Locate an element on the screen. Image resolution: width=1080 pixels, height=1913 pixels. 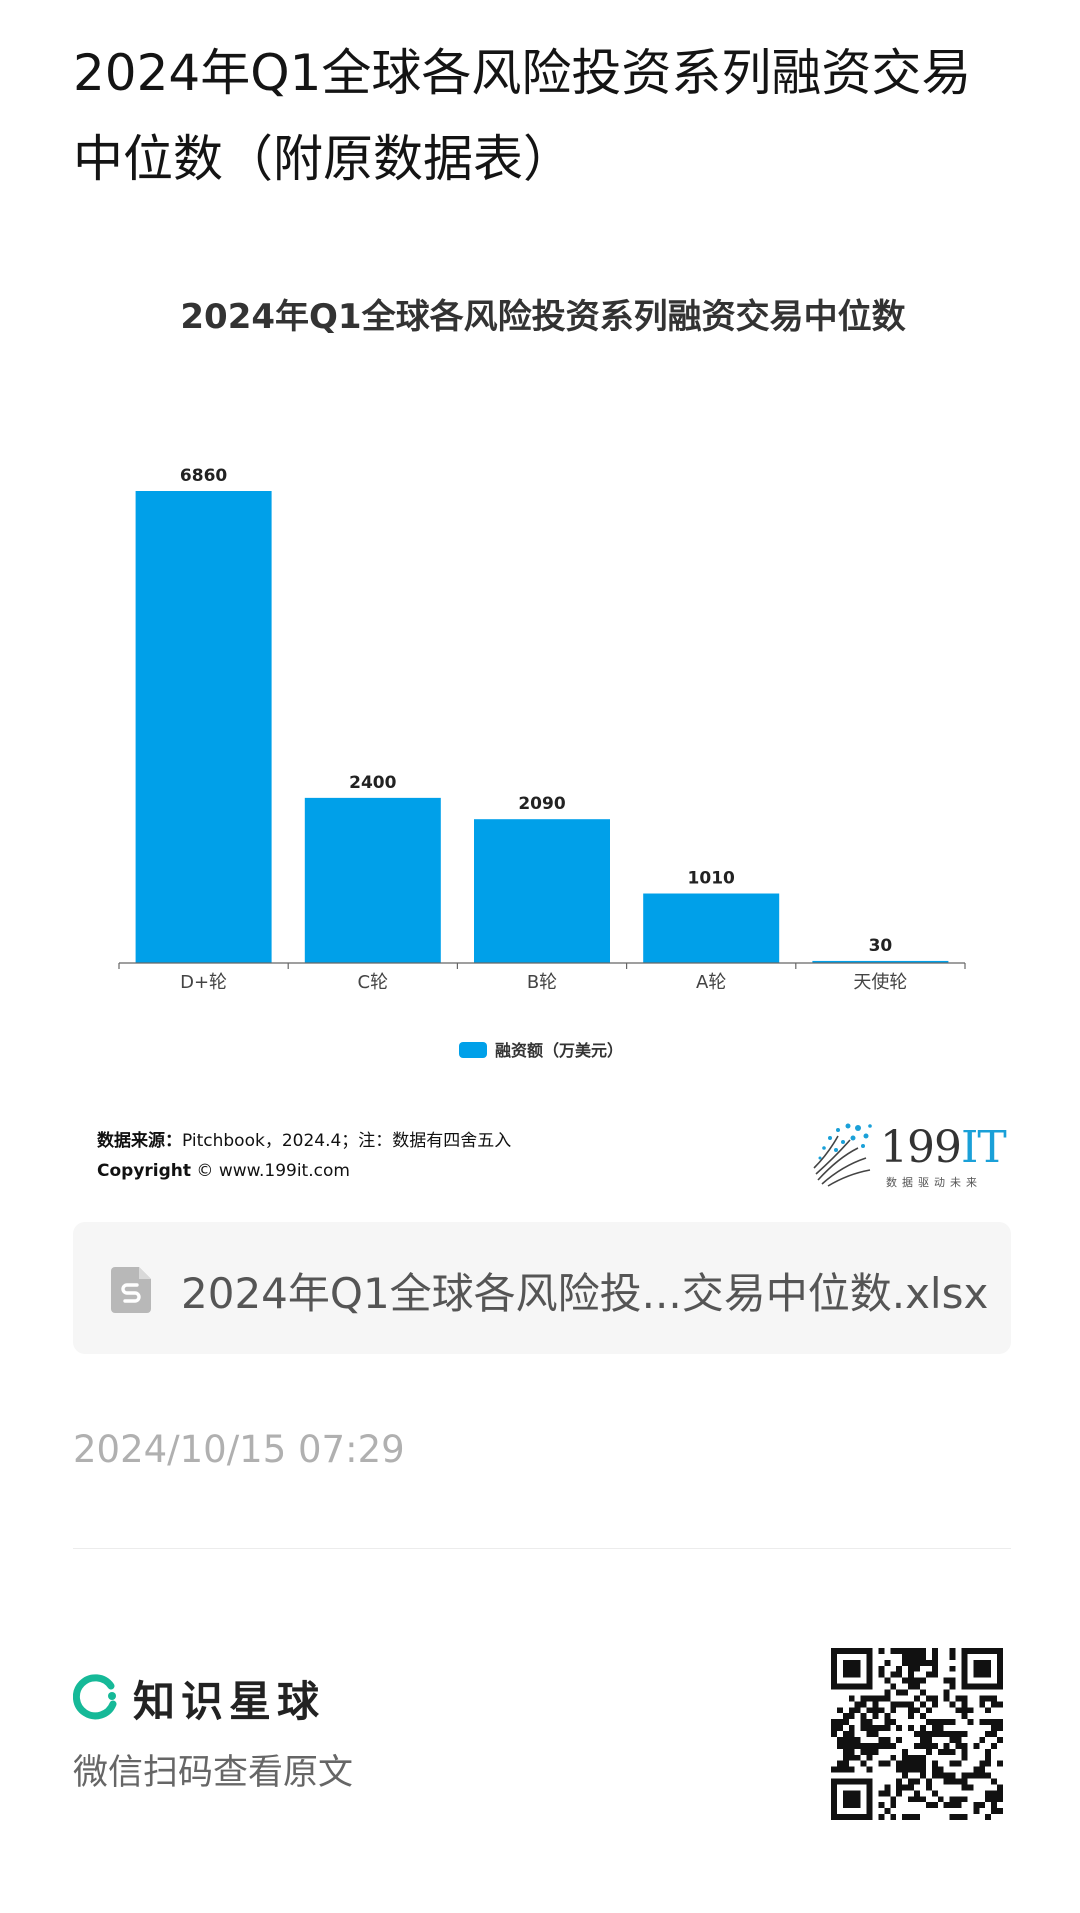
category-label: B轮 is located at coordinates (542, 982).